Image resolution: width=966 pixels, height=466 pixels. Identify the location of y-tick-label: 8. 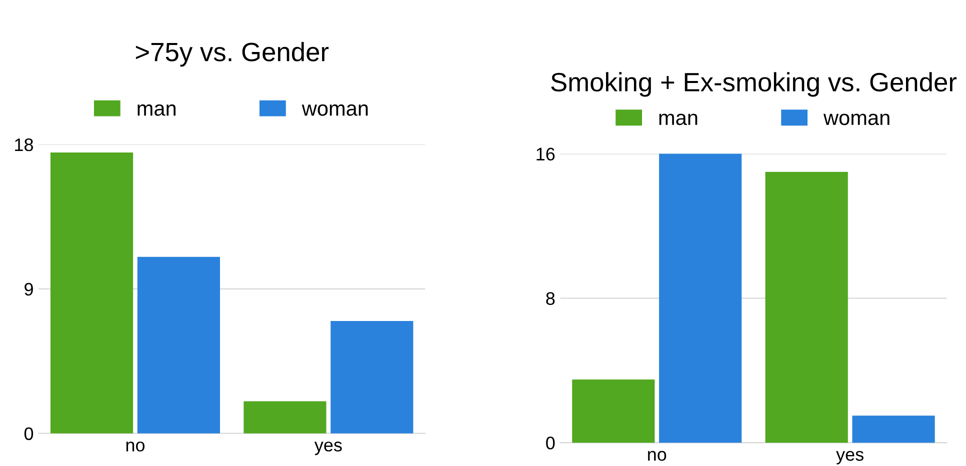
(550, 298).